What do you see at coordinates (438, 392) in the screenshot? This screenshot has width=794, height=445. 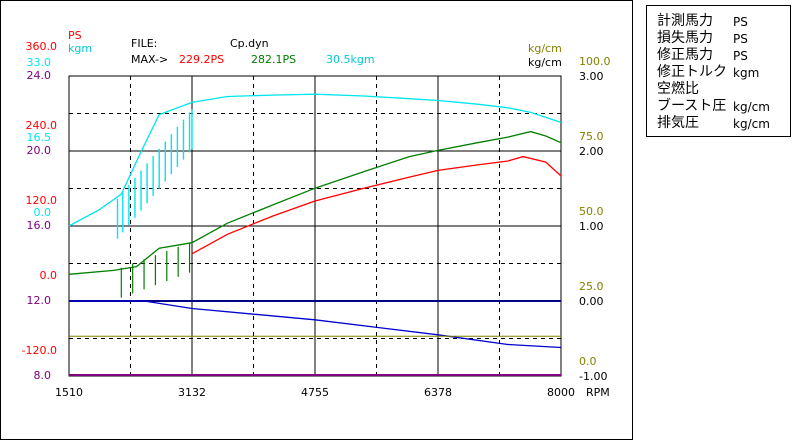 I see `x-tick-label: 6378` at bounding box center [438, 392].